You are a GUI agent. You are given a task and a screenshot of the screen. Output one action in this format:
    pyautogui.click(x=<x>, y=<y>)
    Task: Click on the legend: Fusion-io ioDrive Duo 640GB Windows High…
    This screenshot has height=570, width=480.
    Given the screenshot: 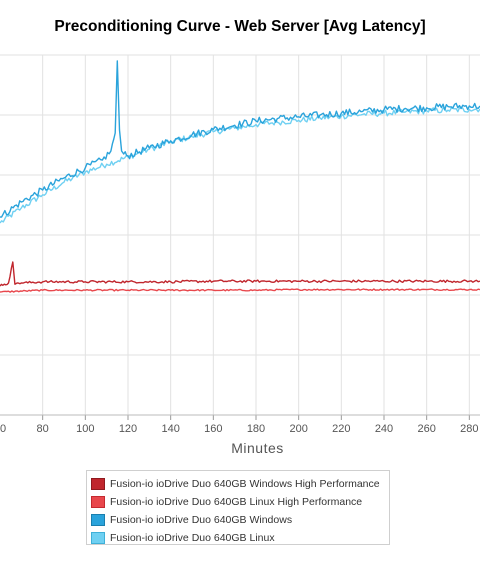 What is the action you would take?
    pyautogui.click(x=238, y=507)
    